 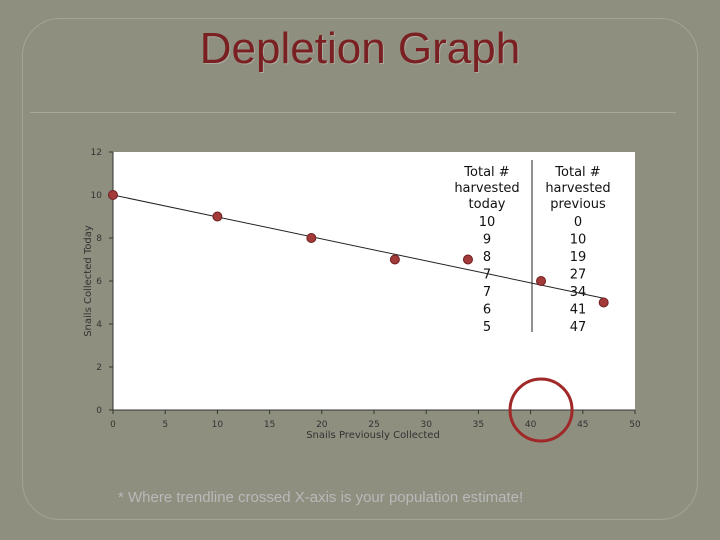 What do you see at coordinates (99, 325) in the screenshot?
I see `y-tick-label: 4` at bounding box center [99, 325].